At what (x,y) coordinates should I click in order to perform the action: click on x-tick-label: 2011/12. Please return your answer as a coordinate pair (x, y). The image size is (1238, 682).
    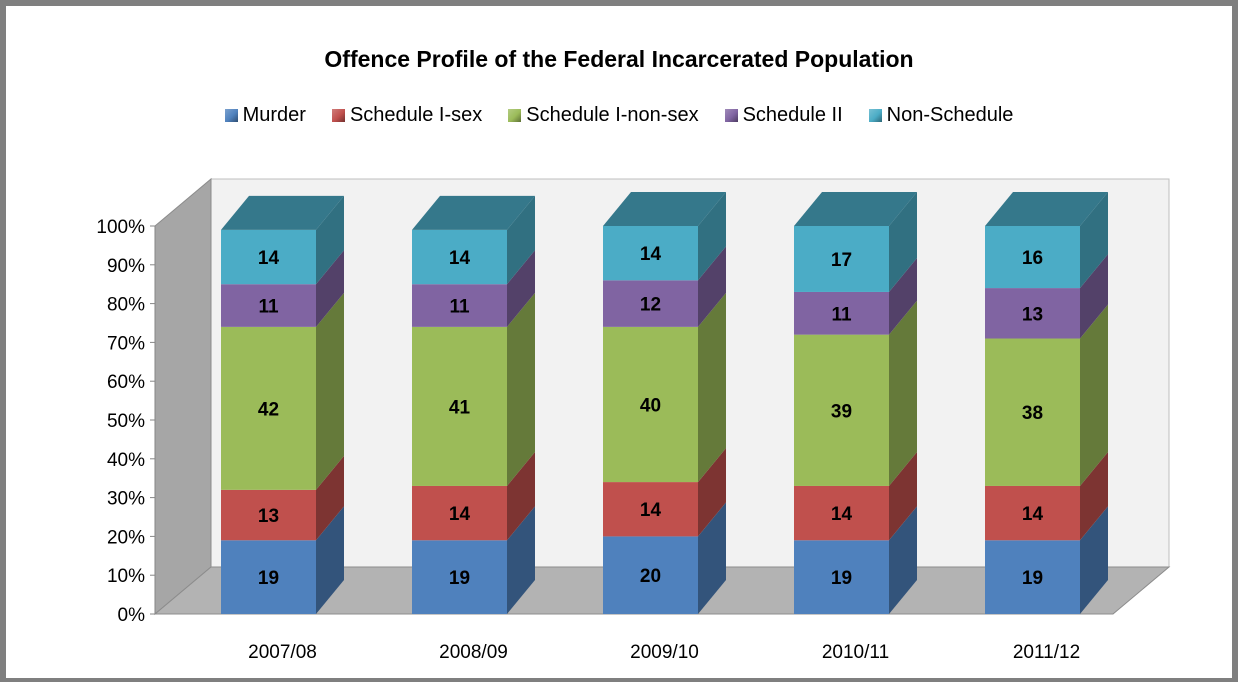
    Looking at the image, I should click on (1046, 652).